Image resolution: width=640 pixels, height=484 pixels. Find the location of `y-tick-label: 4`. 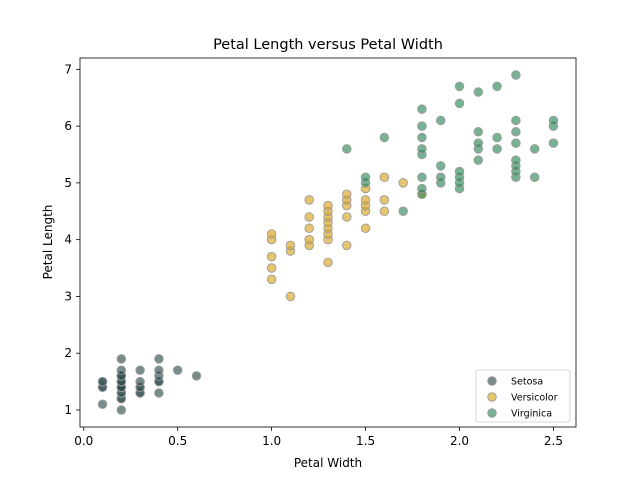

y-tick-label: 4 is located at coordinates (68, 240).